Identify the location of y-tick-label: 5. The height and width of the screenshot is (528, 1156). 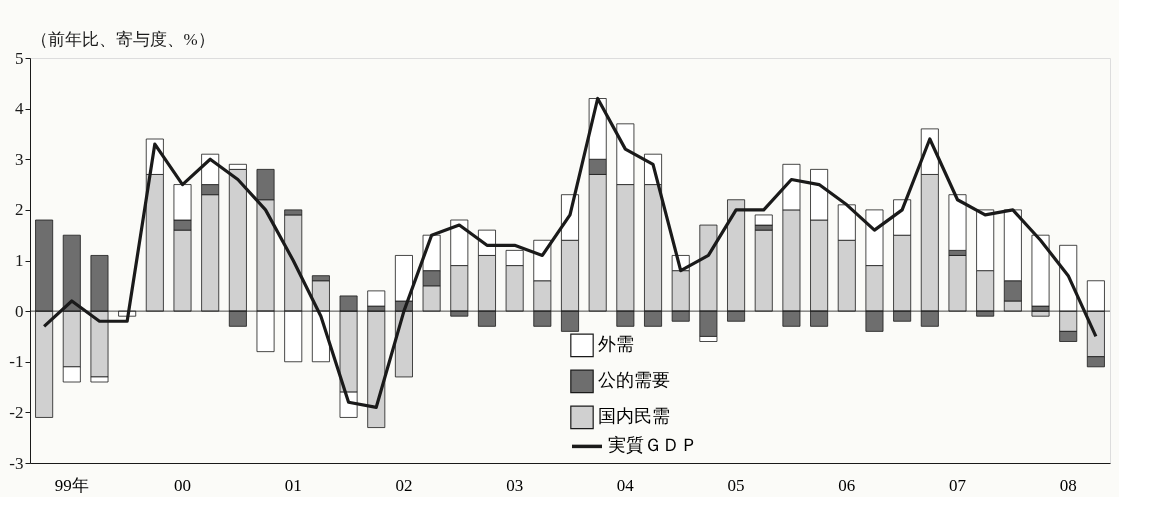
(19, 58).